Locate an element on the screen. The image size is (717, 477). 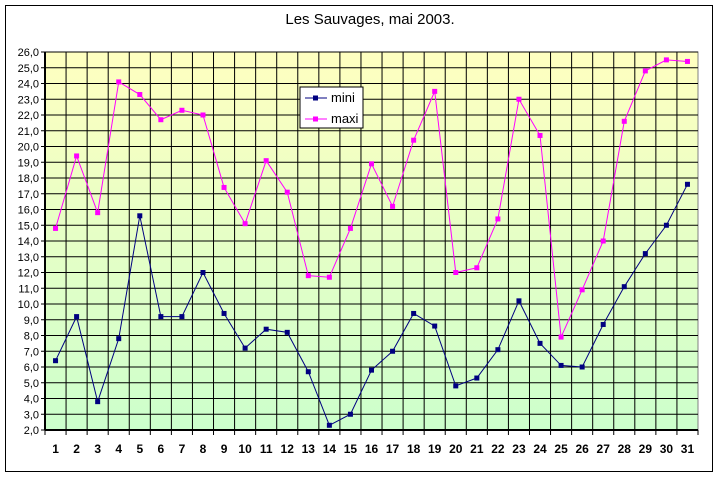
legend-maxi-marker is located at coordinates (315, 119).